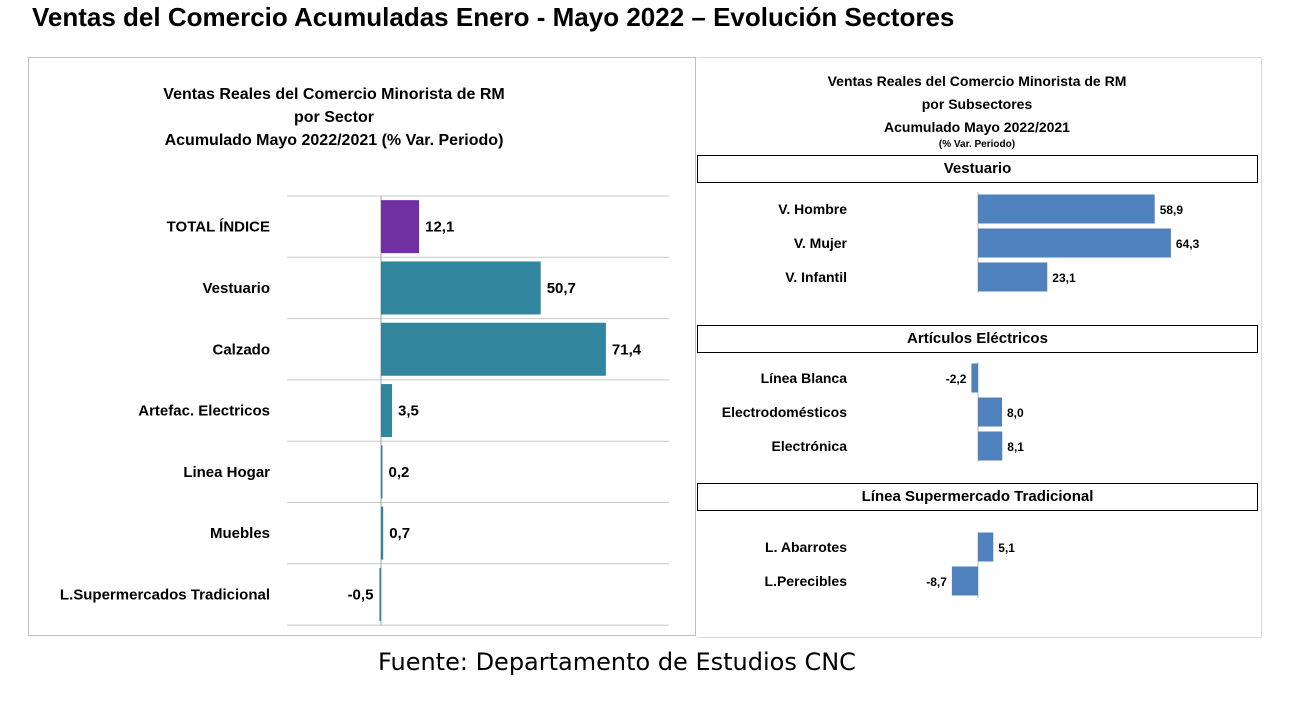 The image size is (1298, 720). I want to click on subsector-chart-title-line-3: Acumulado Mayo 2022/2021, so click(977, 127).